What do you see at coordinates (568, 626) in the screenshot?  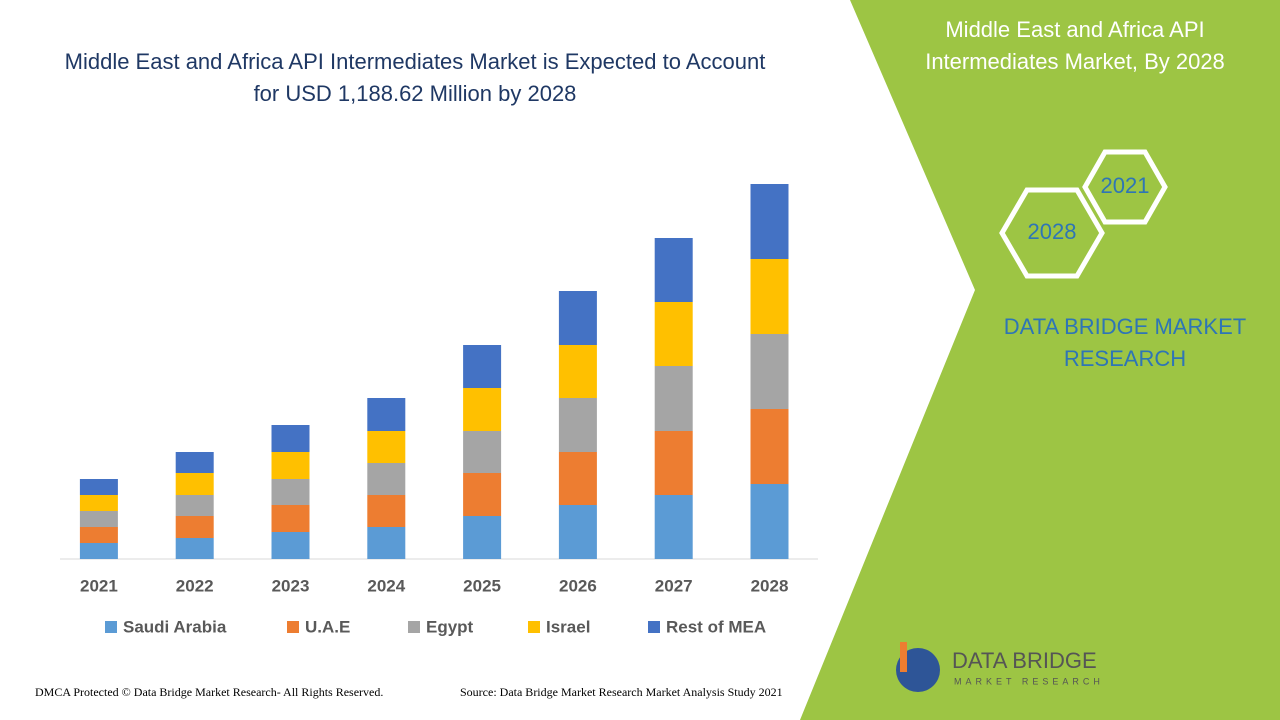 I see `legend-label: Israel` at bounding box center [568, 626].